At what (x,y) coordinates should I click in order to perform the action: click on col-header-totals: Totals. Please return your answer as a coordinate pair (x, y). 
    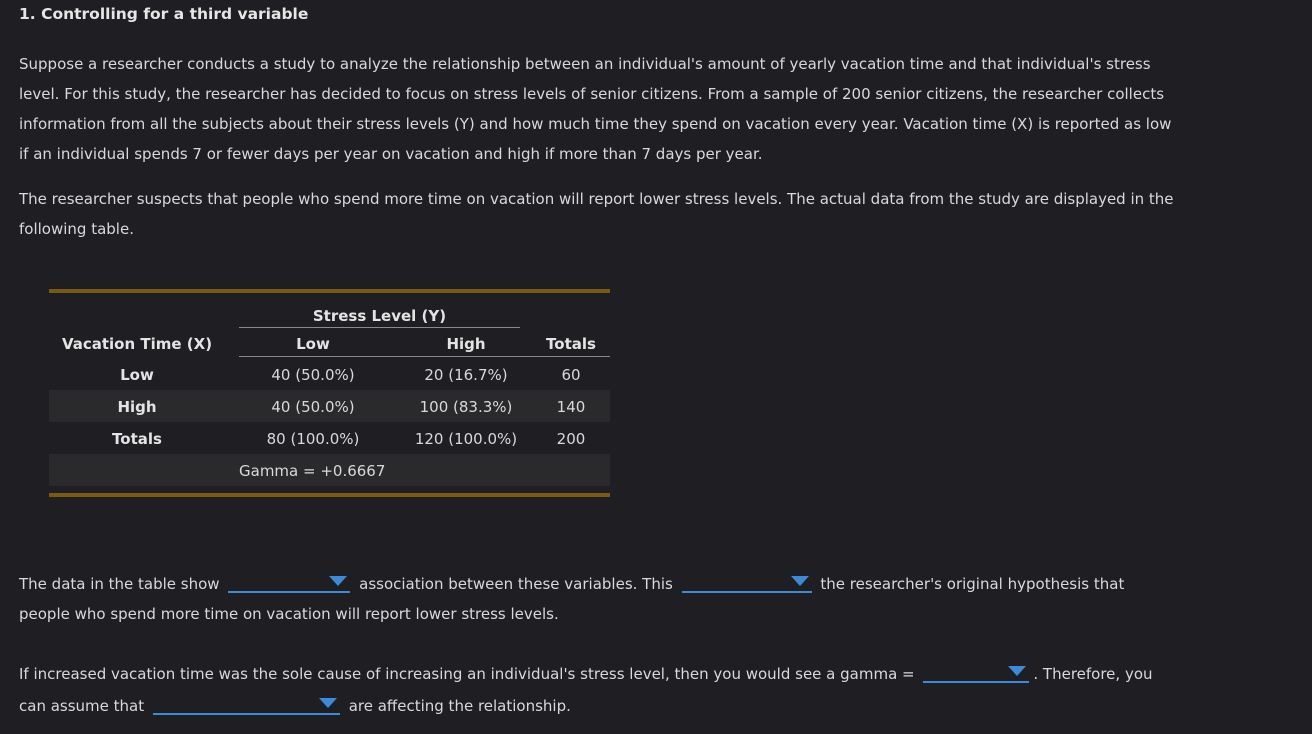
    Looking at the image, I should click on (571, 344).